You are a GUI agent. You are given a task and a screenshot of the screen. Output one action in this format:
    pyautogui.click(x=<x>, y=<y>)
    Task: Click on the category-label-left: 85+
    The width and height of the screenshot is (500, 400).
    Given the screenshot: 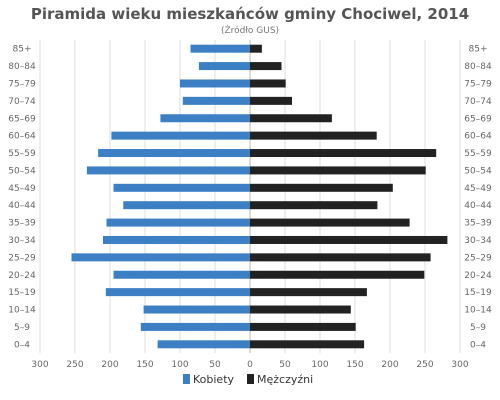 What is the action you would take?
    pyautogui.click(x=22, y=50)
    